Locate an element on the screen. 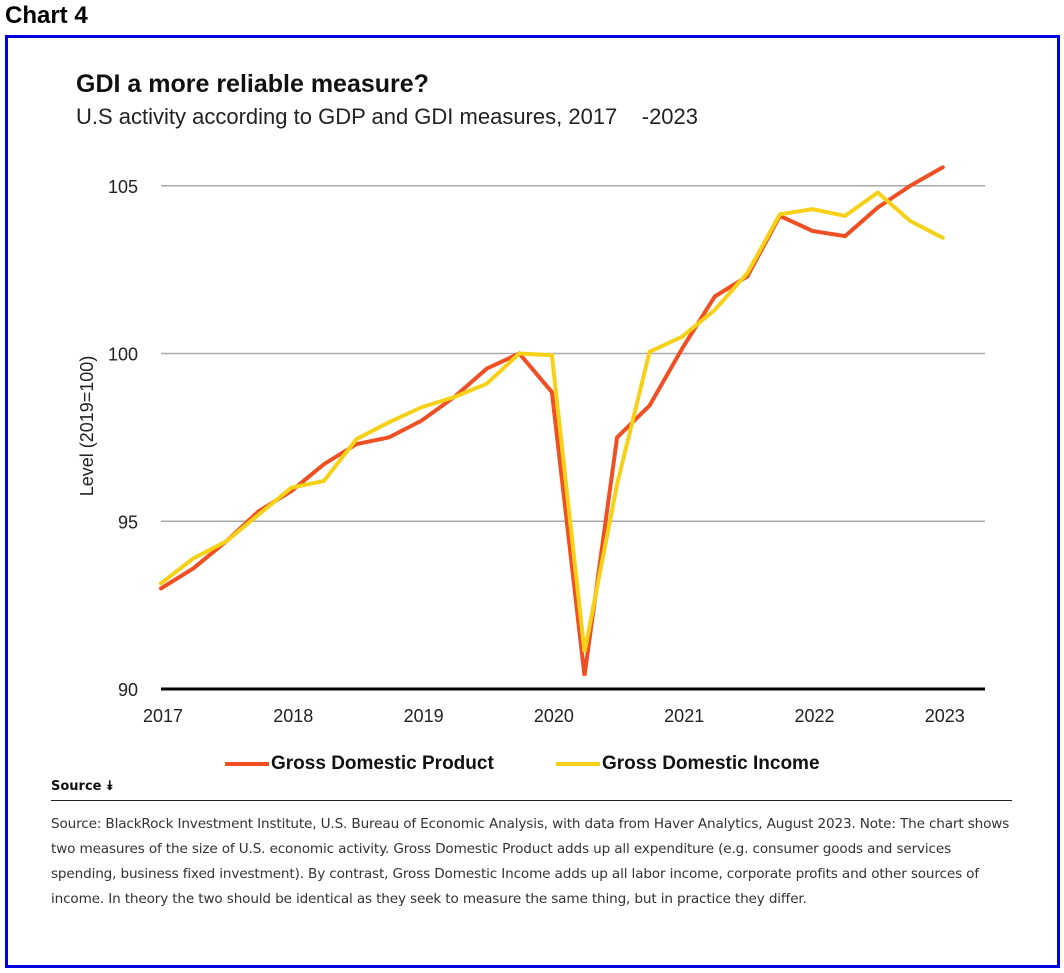 The image size is (1064, 973). y-tick-label: 90 is located at coordinates (128, 690).